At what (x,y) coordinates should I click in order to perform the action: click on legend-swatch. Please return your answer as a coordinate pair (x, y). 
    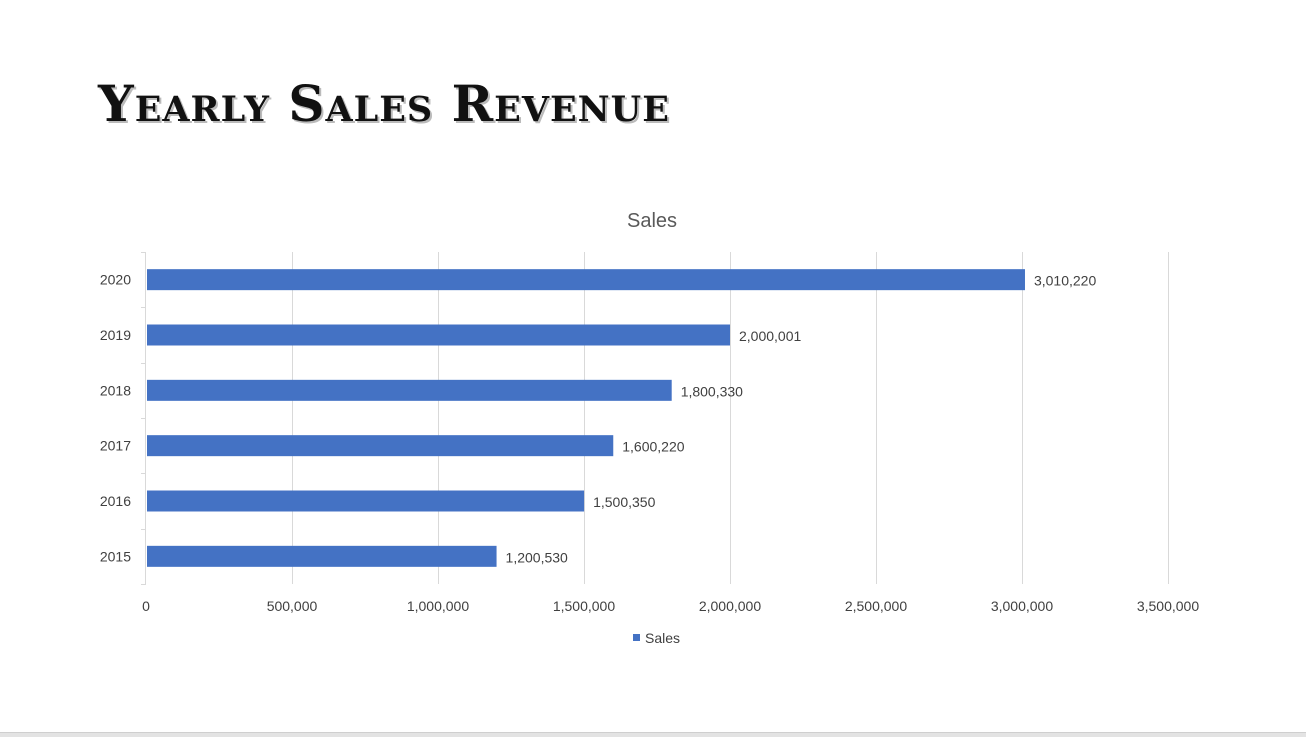
    Looking at the image, I should click on (636, 637).